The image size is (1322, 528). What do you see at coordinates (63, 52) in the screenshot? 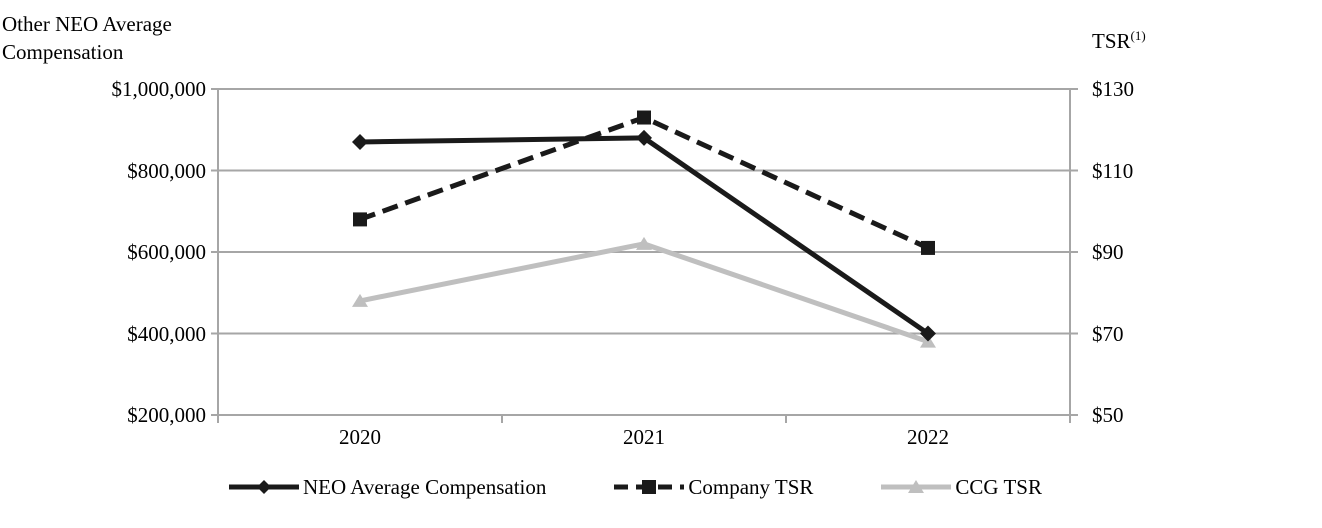
I see `left-axis-title-line2: Compensation` at bounding box center [63, 52].